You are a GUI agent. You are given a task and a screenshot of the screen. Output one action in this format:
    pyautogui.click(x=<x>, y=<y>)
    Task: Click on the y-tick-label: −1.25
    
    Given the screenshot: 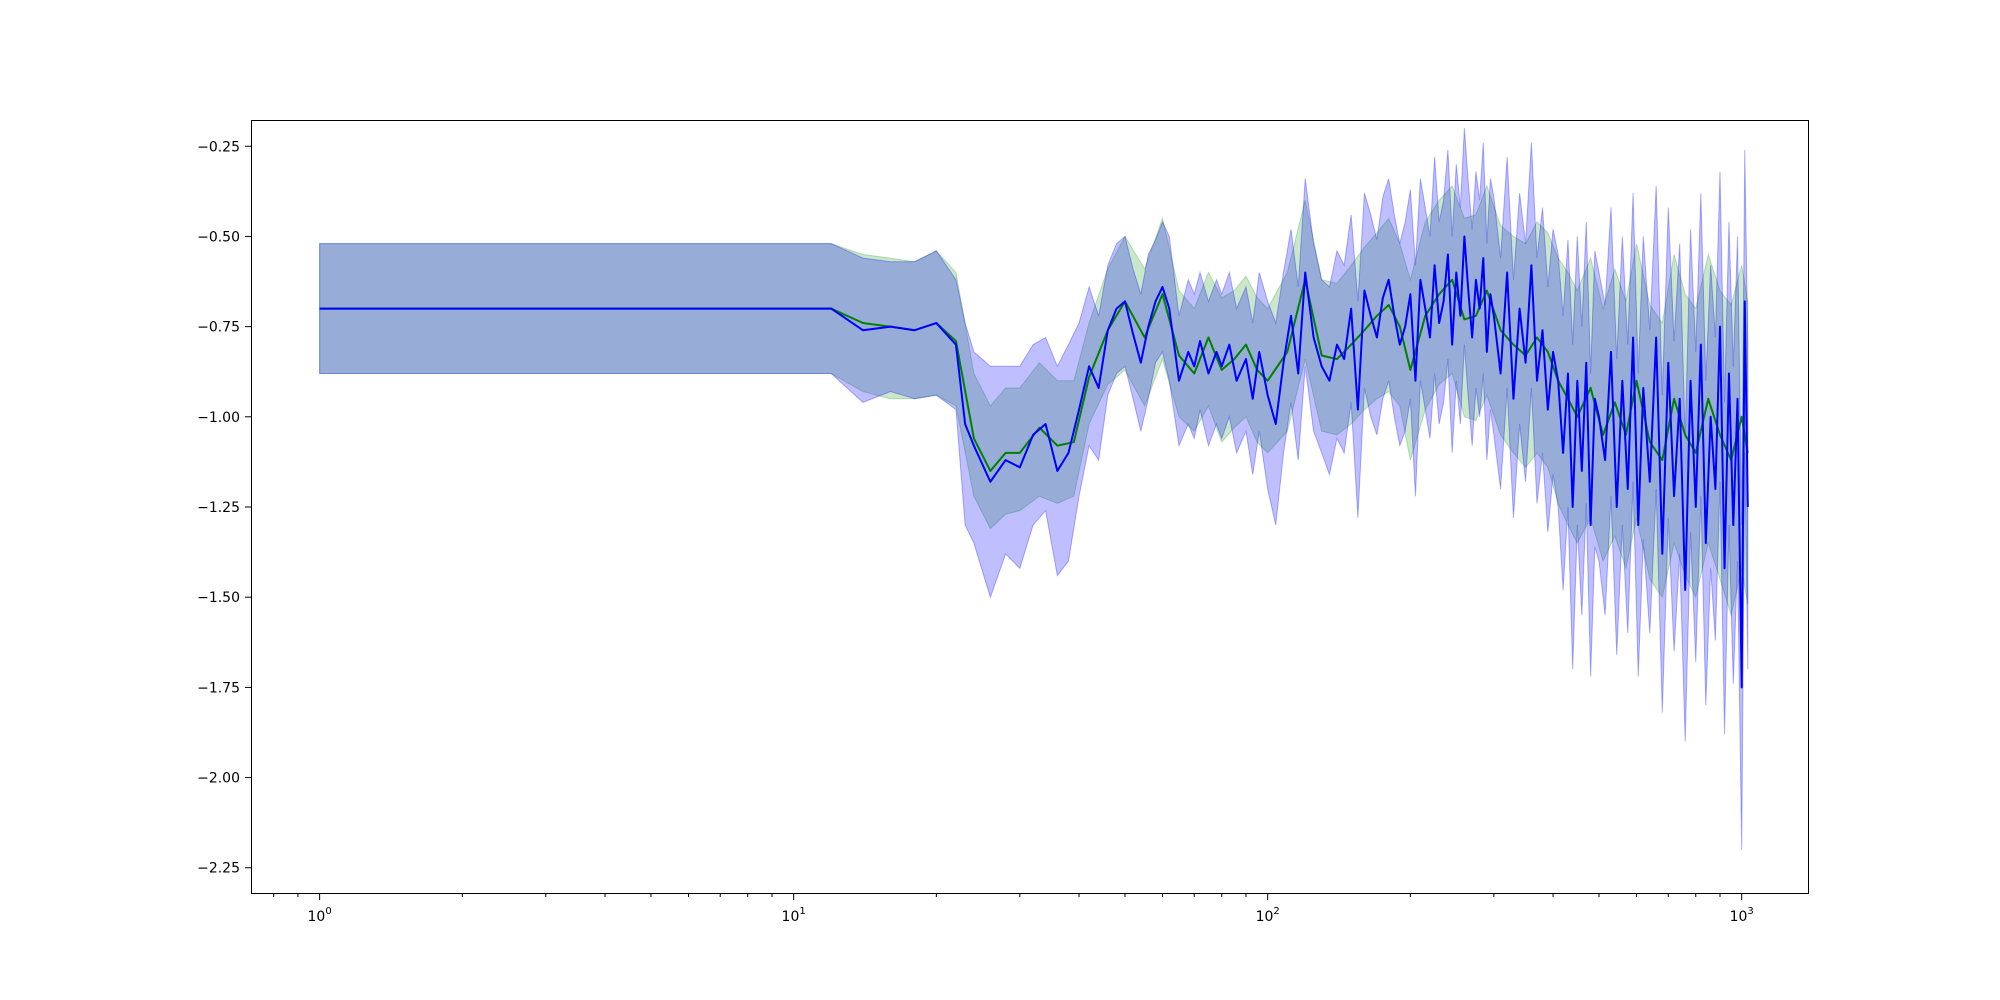 What is the action you would take?
    pyautogui.click(x=218, y=508)
    